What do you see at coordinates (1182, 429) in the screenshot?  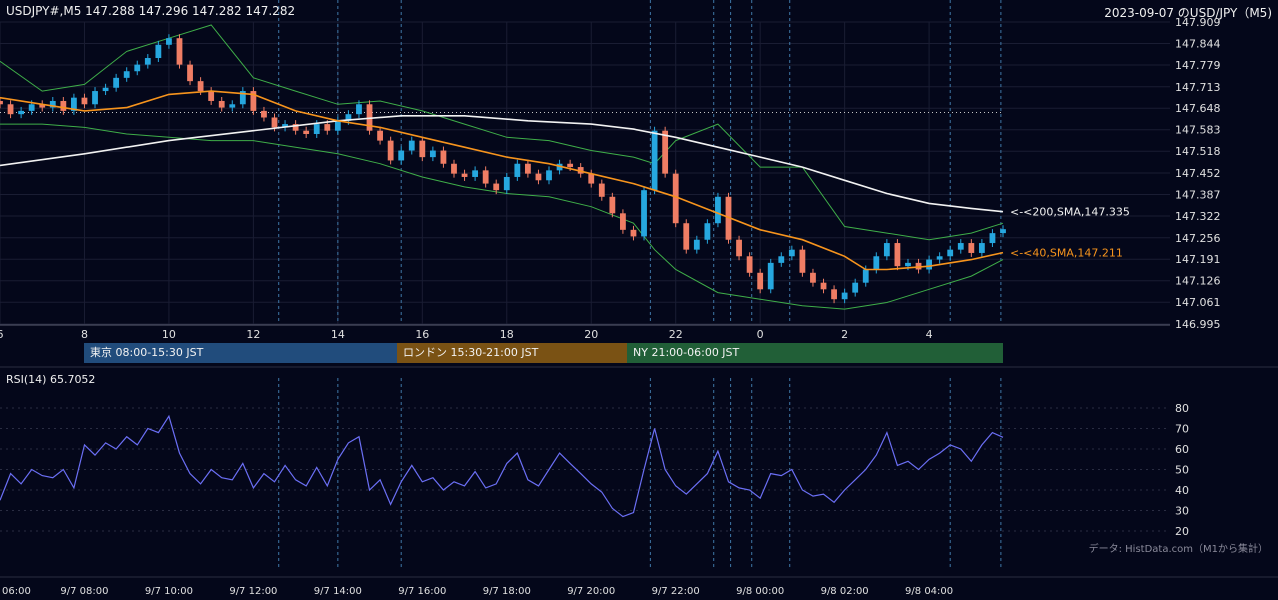 I see `rsi-tick-label: 70` at bounding box center [1182, 429].